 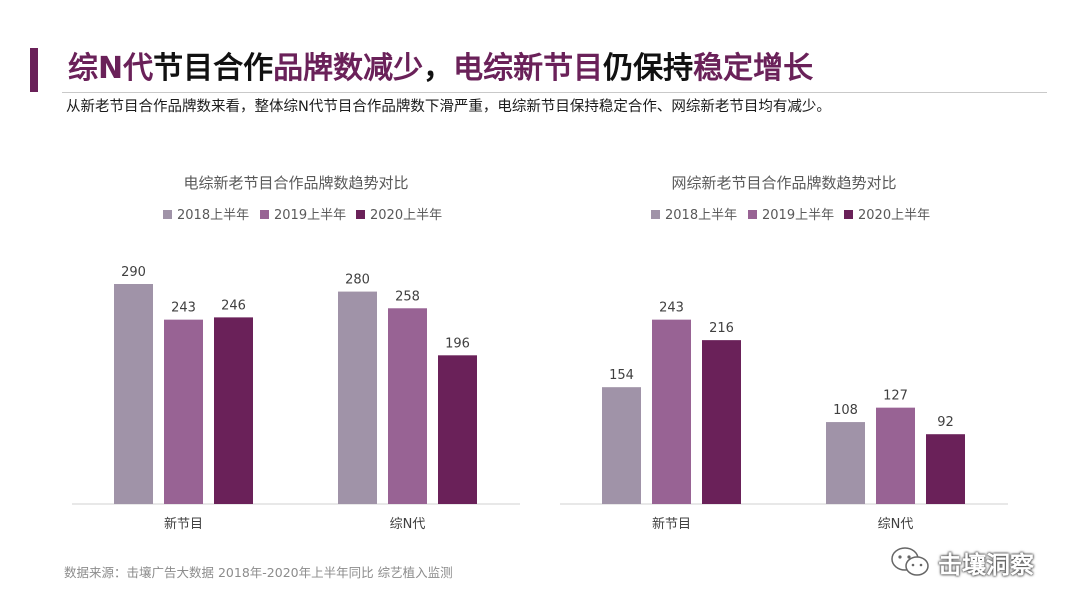 What do you see at coordinates (457, 343) in the screenshot?
I see `data-label: 196` at bounding box center [457, 343].